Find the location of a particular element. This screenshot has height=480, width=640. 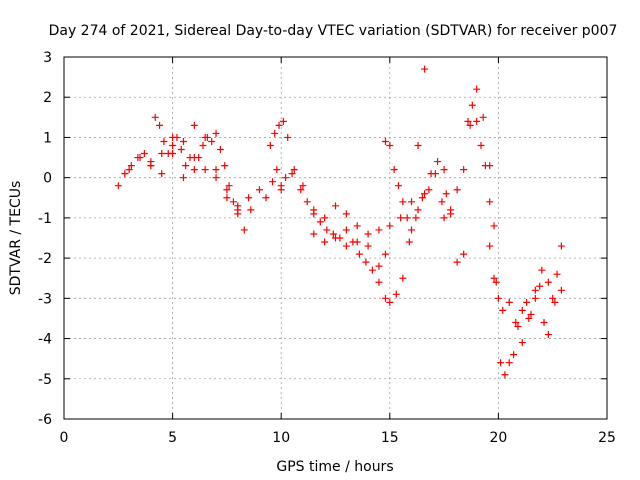

y-tick-label: 1 is located at coordinates (47, 138).